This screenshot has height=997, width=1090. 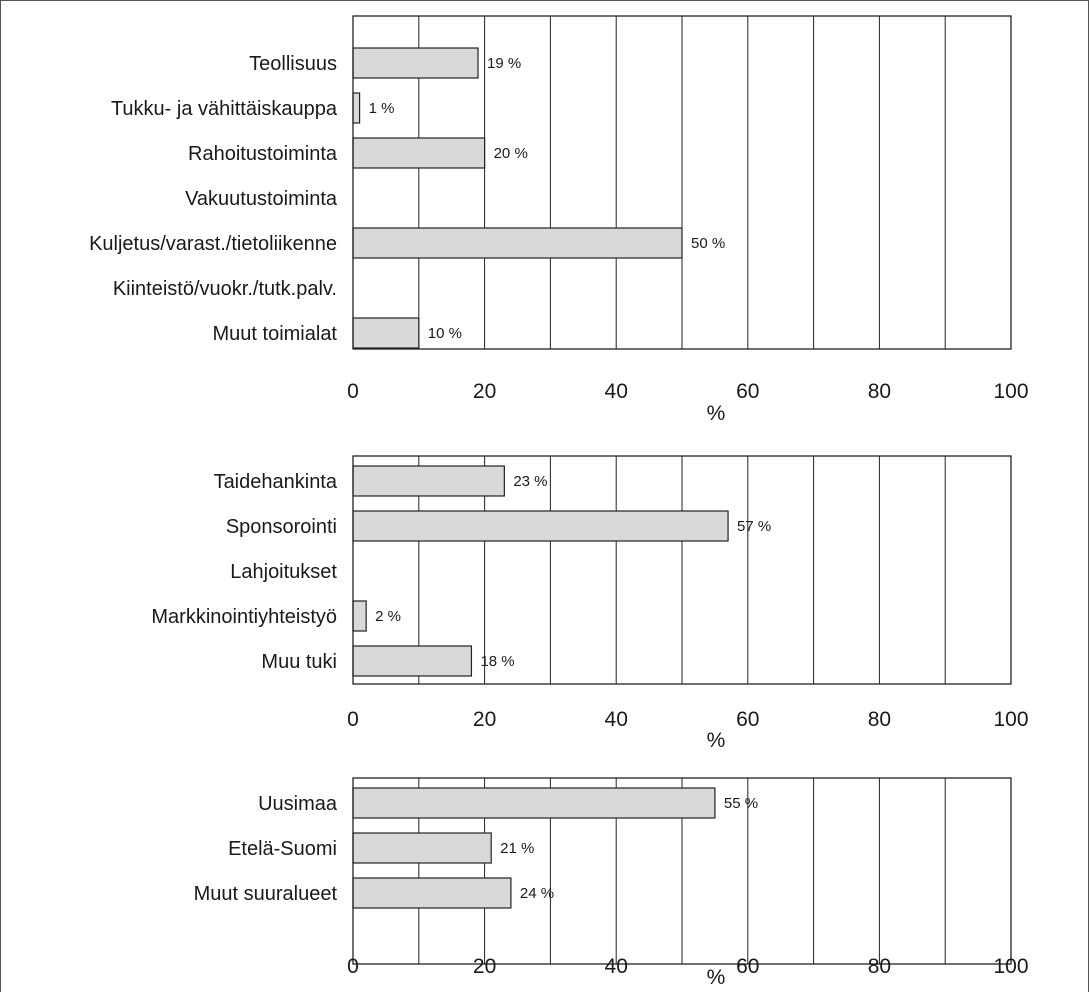 What do you see at coordinates (537, 893) in the screenshot?
I see `data-label-muut-suuralueet: 24 %` at bounding box center [537, 893].